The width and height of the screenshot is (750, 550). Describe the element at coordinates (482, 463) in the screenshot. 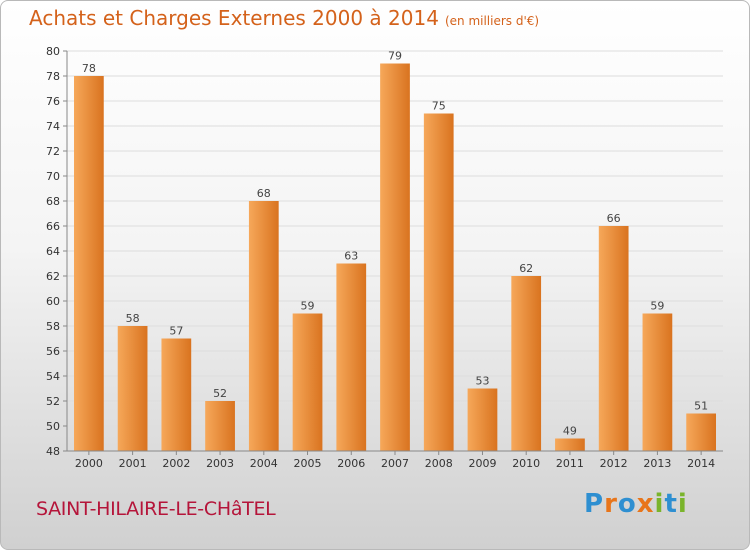

I see `x-tick-label: 2009` at that location.